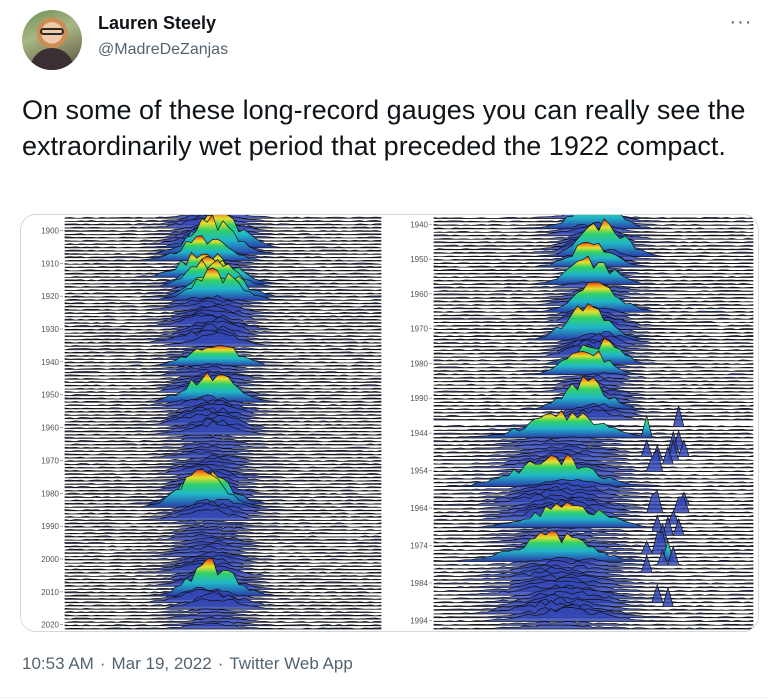 This screenshot has width=768, height=700. Describe the element at coordinates (223, 525) in the screenshot. I see `ridge-1990` at that location.